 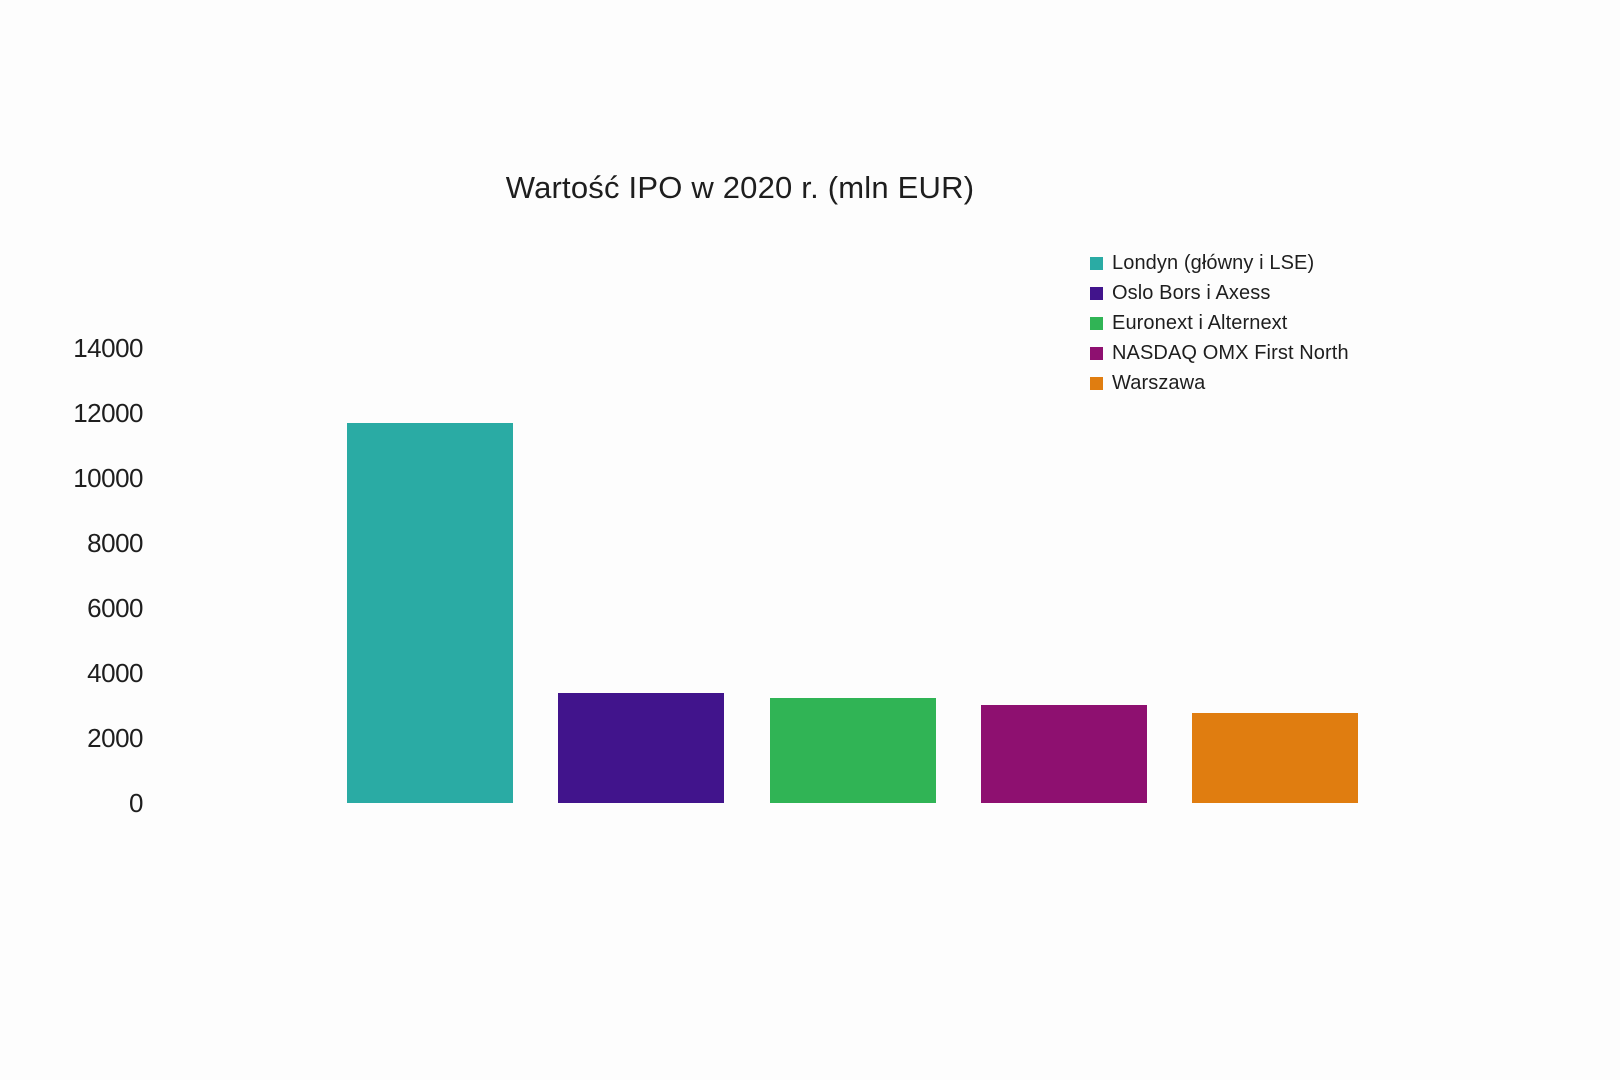 I want to click on legend-item: NASDAQ OMX First North, so click(x=1219, y=353).